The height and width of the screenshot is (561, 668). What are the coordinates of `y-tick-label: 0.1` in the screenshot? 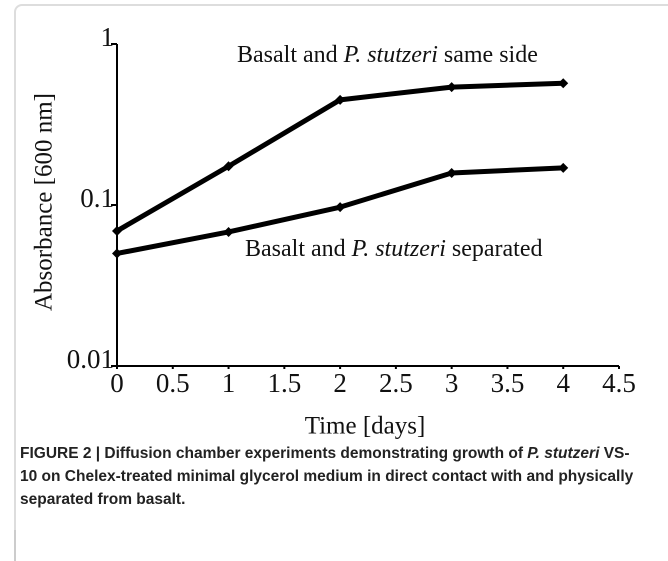 It's located at (97, 198).